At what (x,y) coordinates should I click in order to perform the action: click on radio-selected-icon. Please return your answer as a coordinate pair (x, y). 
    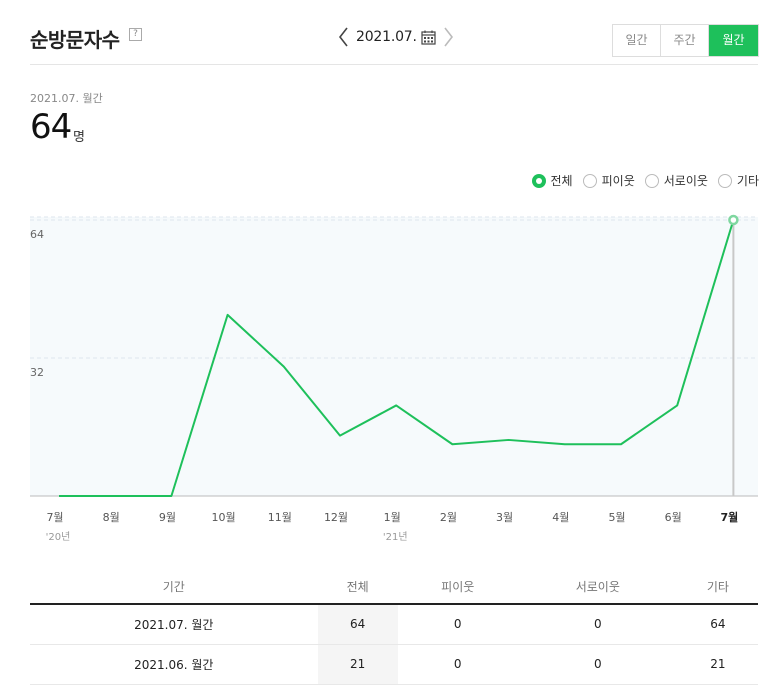
    Looking at the image, I should click on (538, 180).